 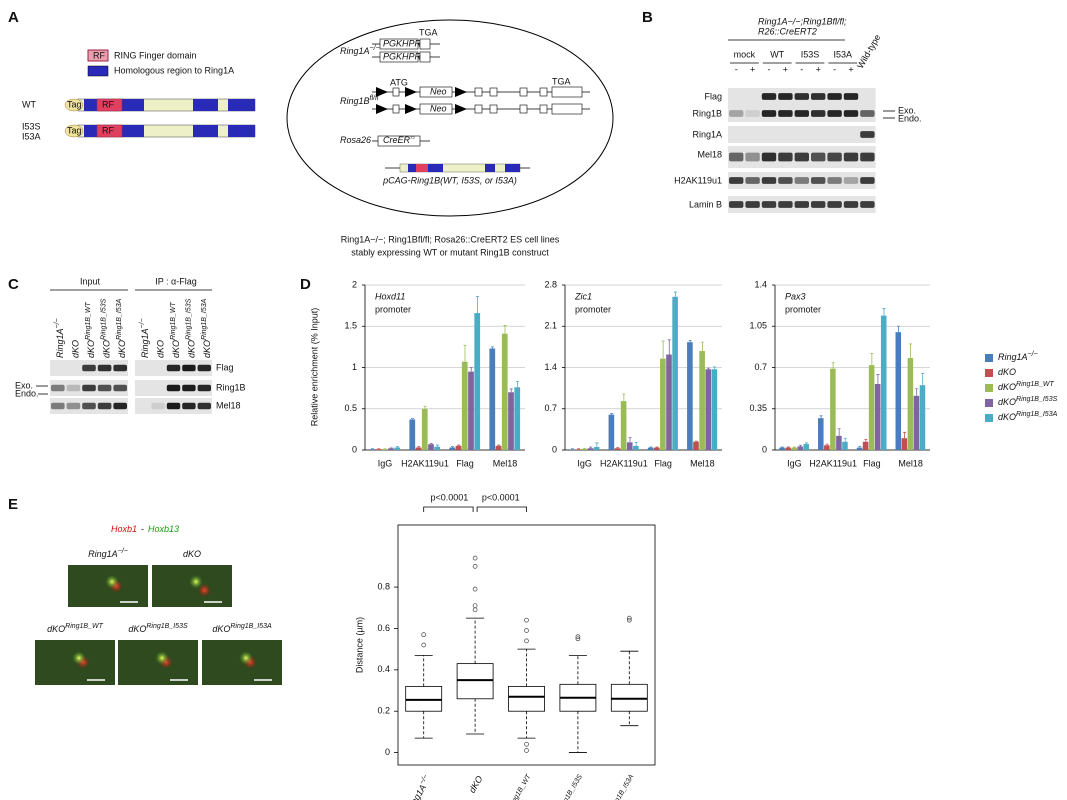 I want to click on marker: Endo., so click(x=910, y=118).